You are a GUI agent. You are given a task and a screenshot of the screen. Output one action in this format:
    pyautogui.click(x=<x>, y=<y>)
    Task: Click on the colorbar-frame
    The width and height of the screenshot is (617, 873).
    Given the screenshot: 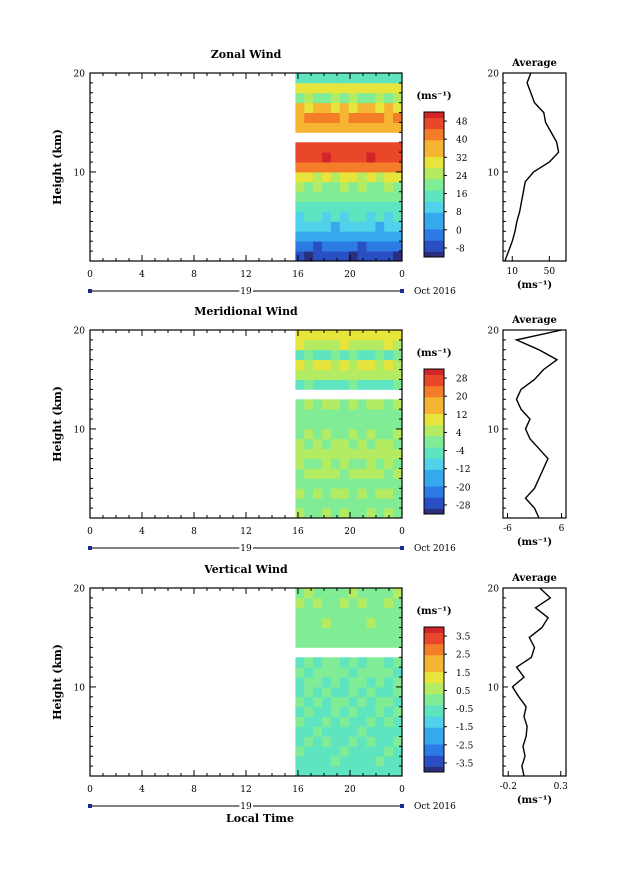 What is the action you would take?
    pyautogui.click(x=434, y=441)
    